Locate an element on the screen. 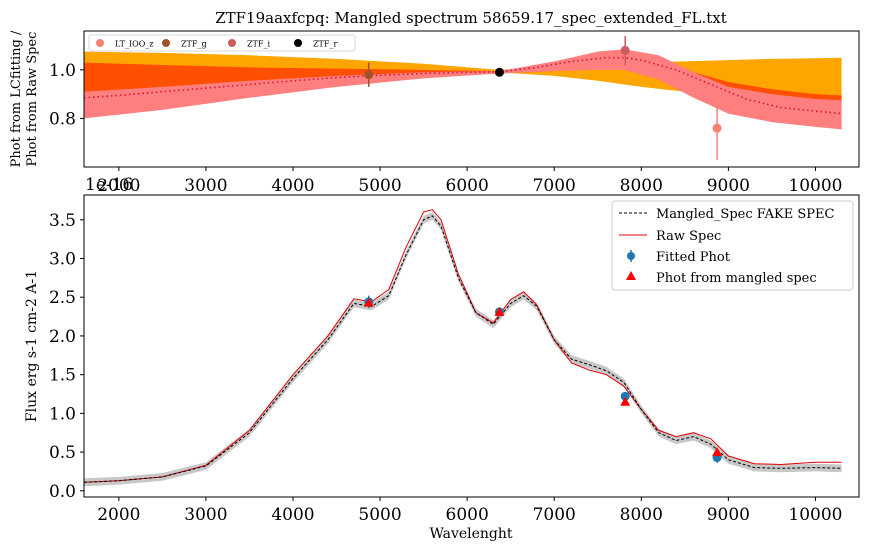 This screenshot has height=550, width=869. flux-ytick-label: 2.0 is located at coordinates (62, 337).